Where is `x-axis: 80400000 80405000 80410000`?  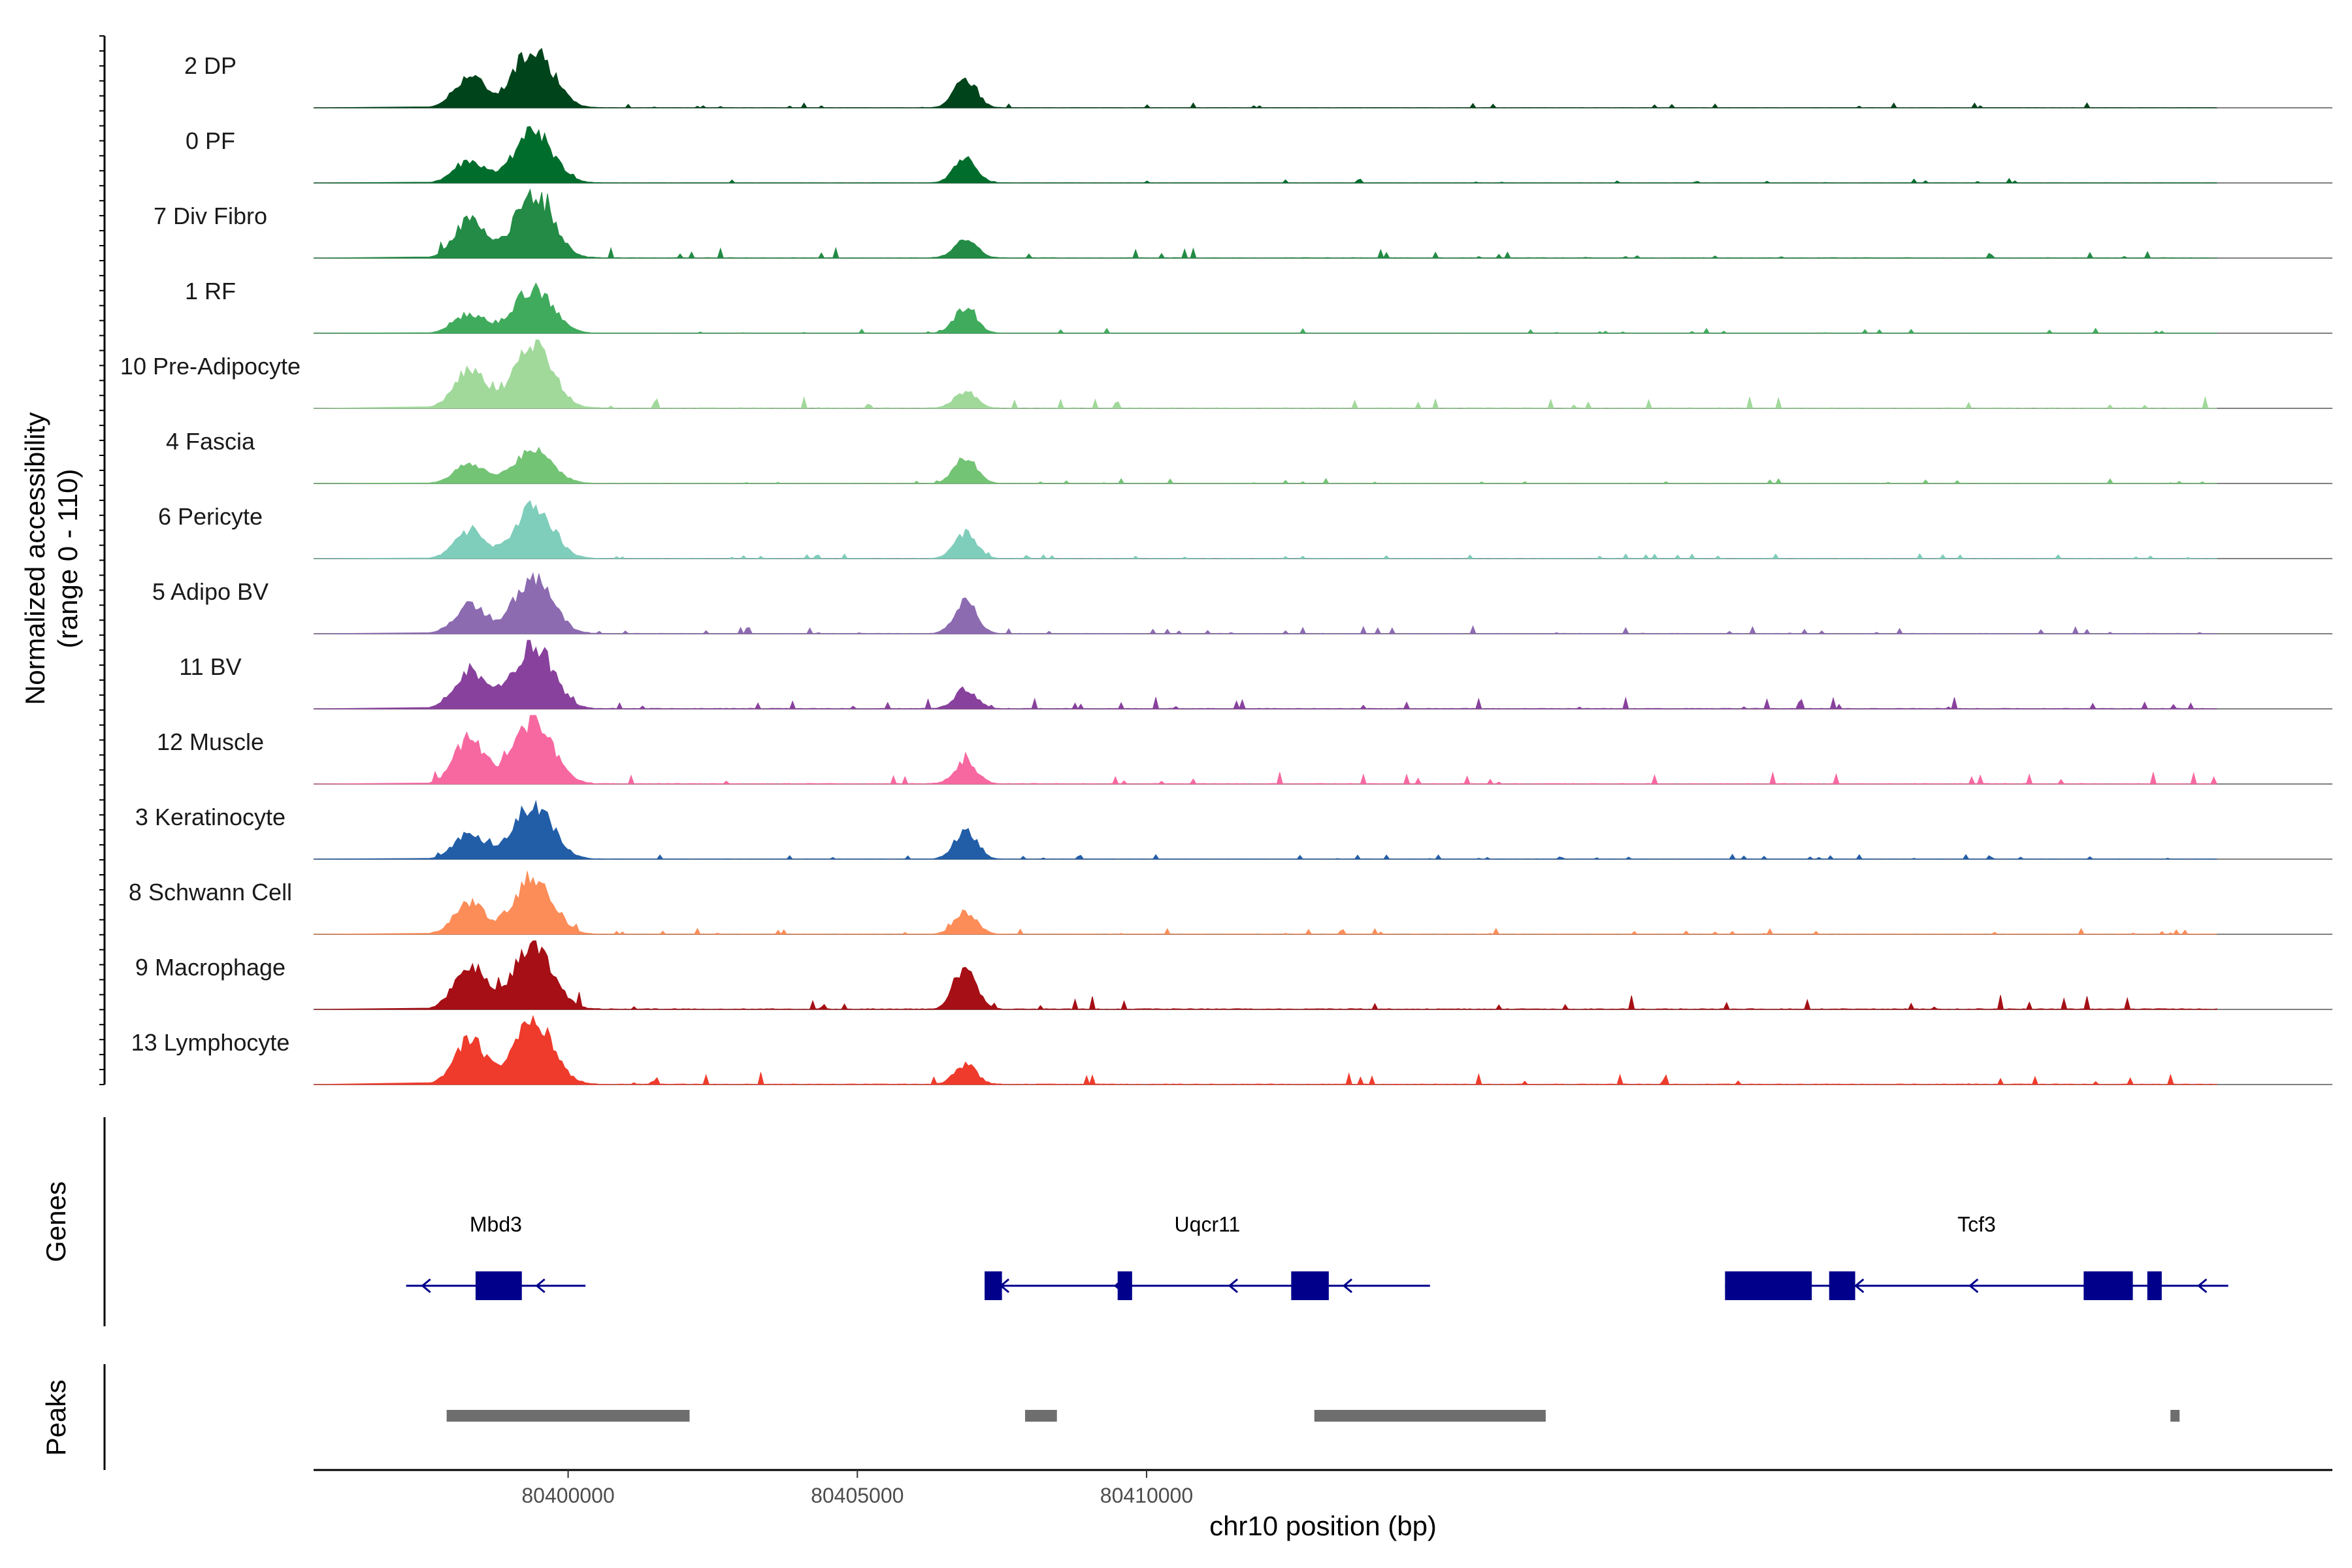
x-axis: 80400000 80405000 80410000 is located at coordinates (1323, 1488).